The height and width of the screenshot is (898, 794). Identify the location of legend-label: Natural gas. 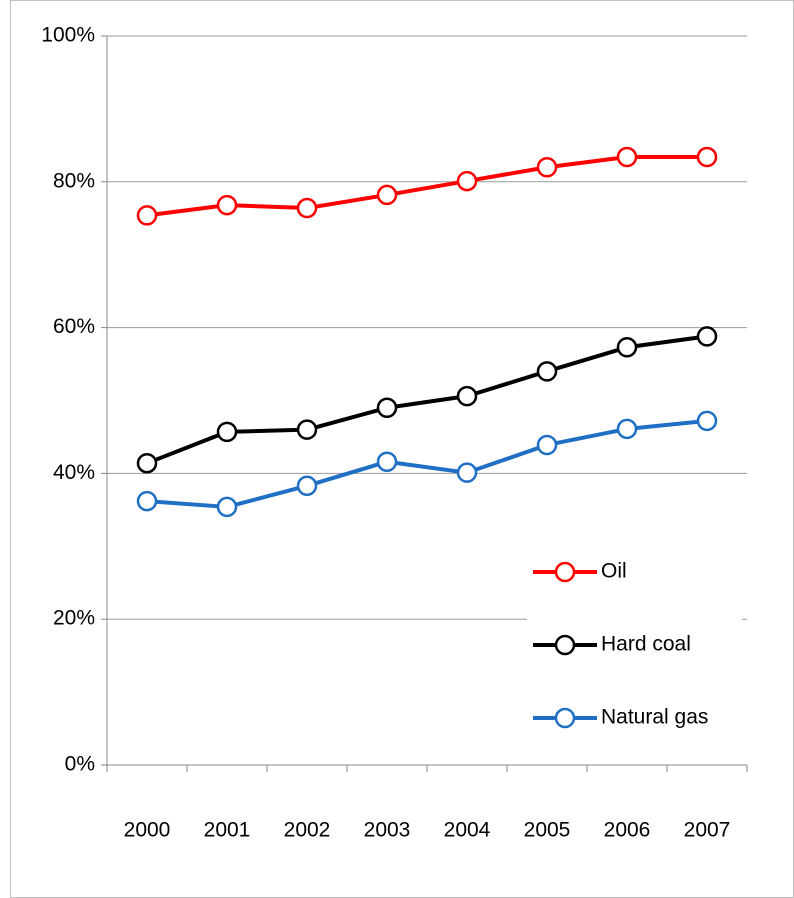
(654, 717).